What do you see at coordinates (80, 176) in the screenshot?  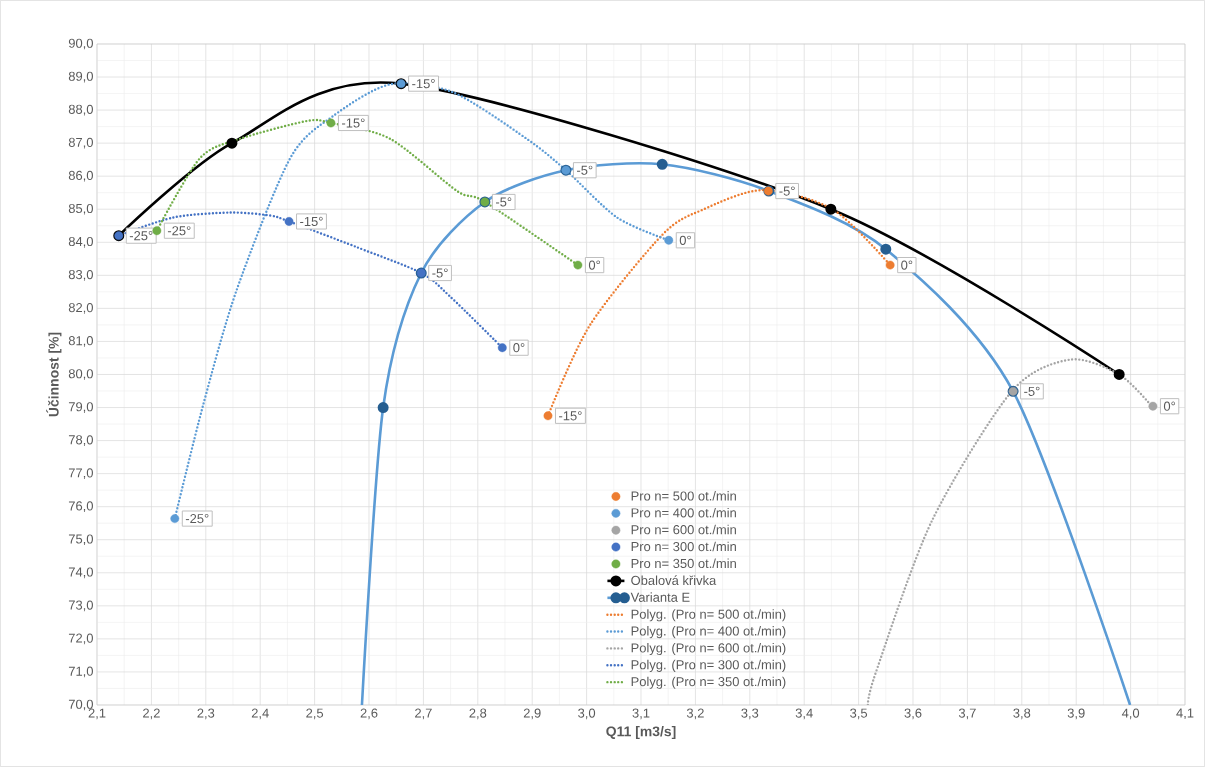 I see `y-tick-label: 86,0` at bounding box center [80, 176].